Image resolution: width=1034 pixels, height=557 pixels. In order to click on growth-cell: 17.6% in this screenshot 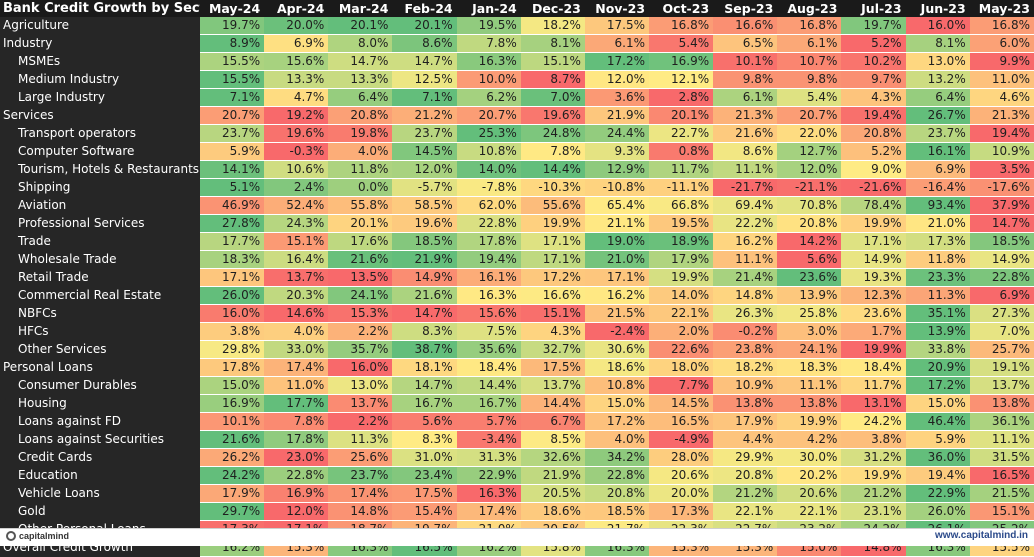, I will do `click(360, 241)`.